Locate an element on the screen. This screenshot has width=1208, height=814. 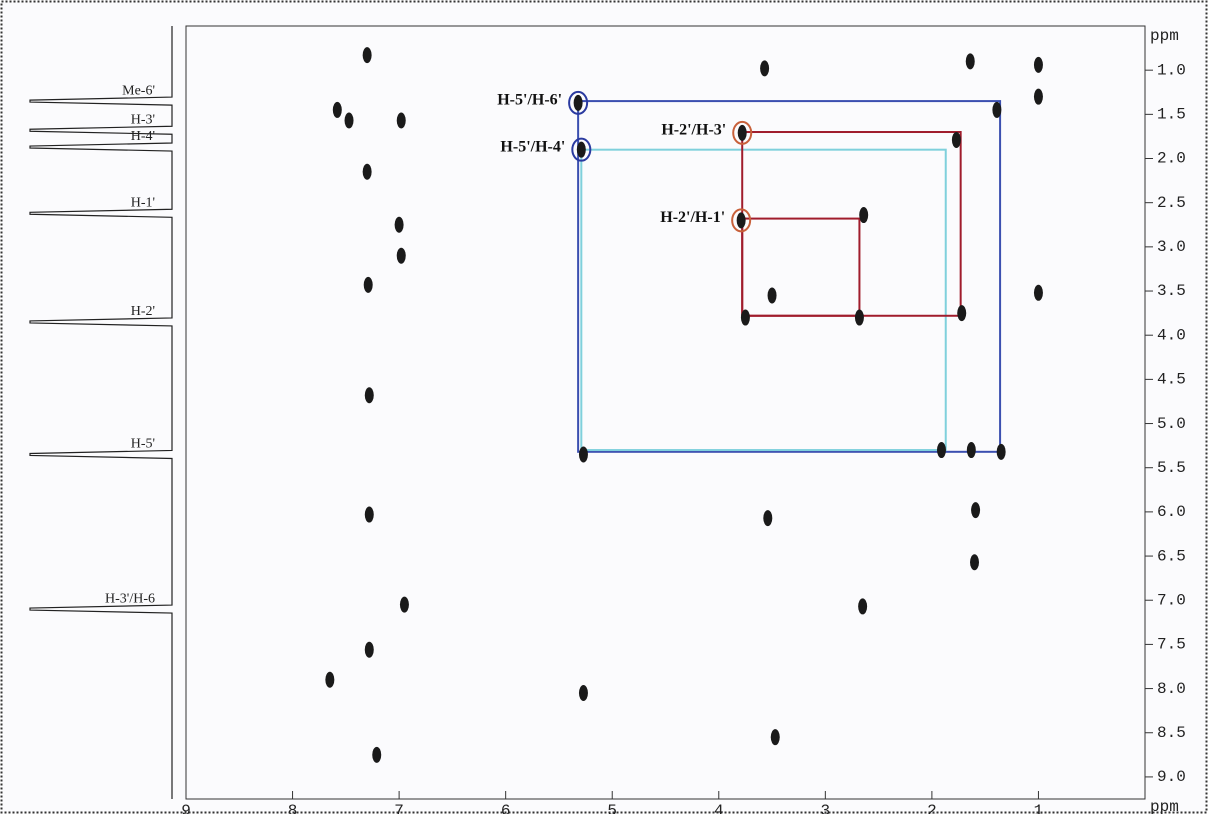
y-tick-label: 3.5 is located at coordinates (1171, 291).